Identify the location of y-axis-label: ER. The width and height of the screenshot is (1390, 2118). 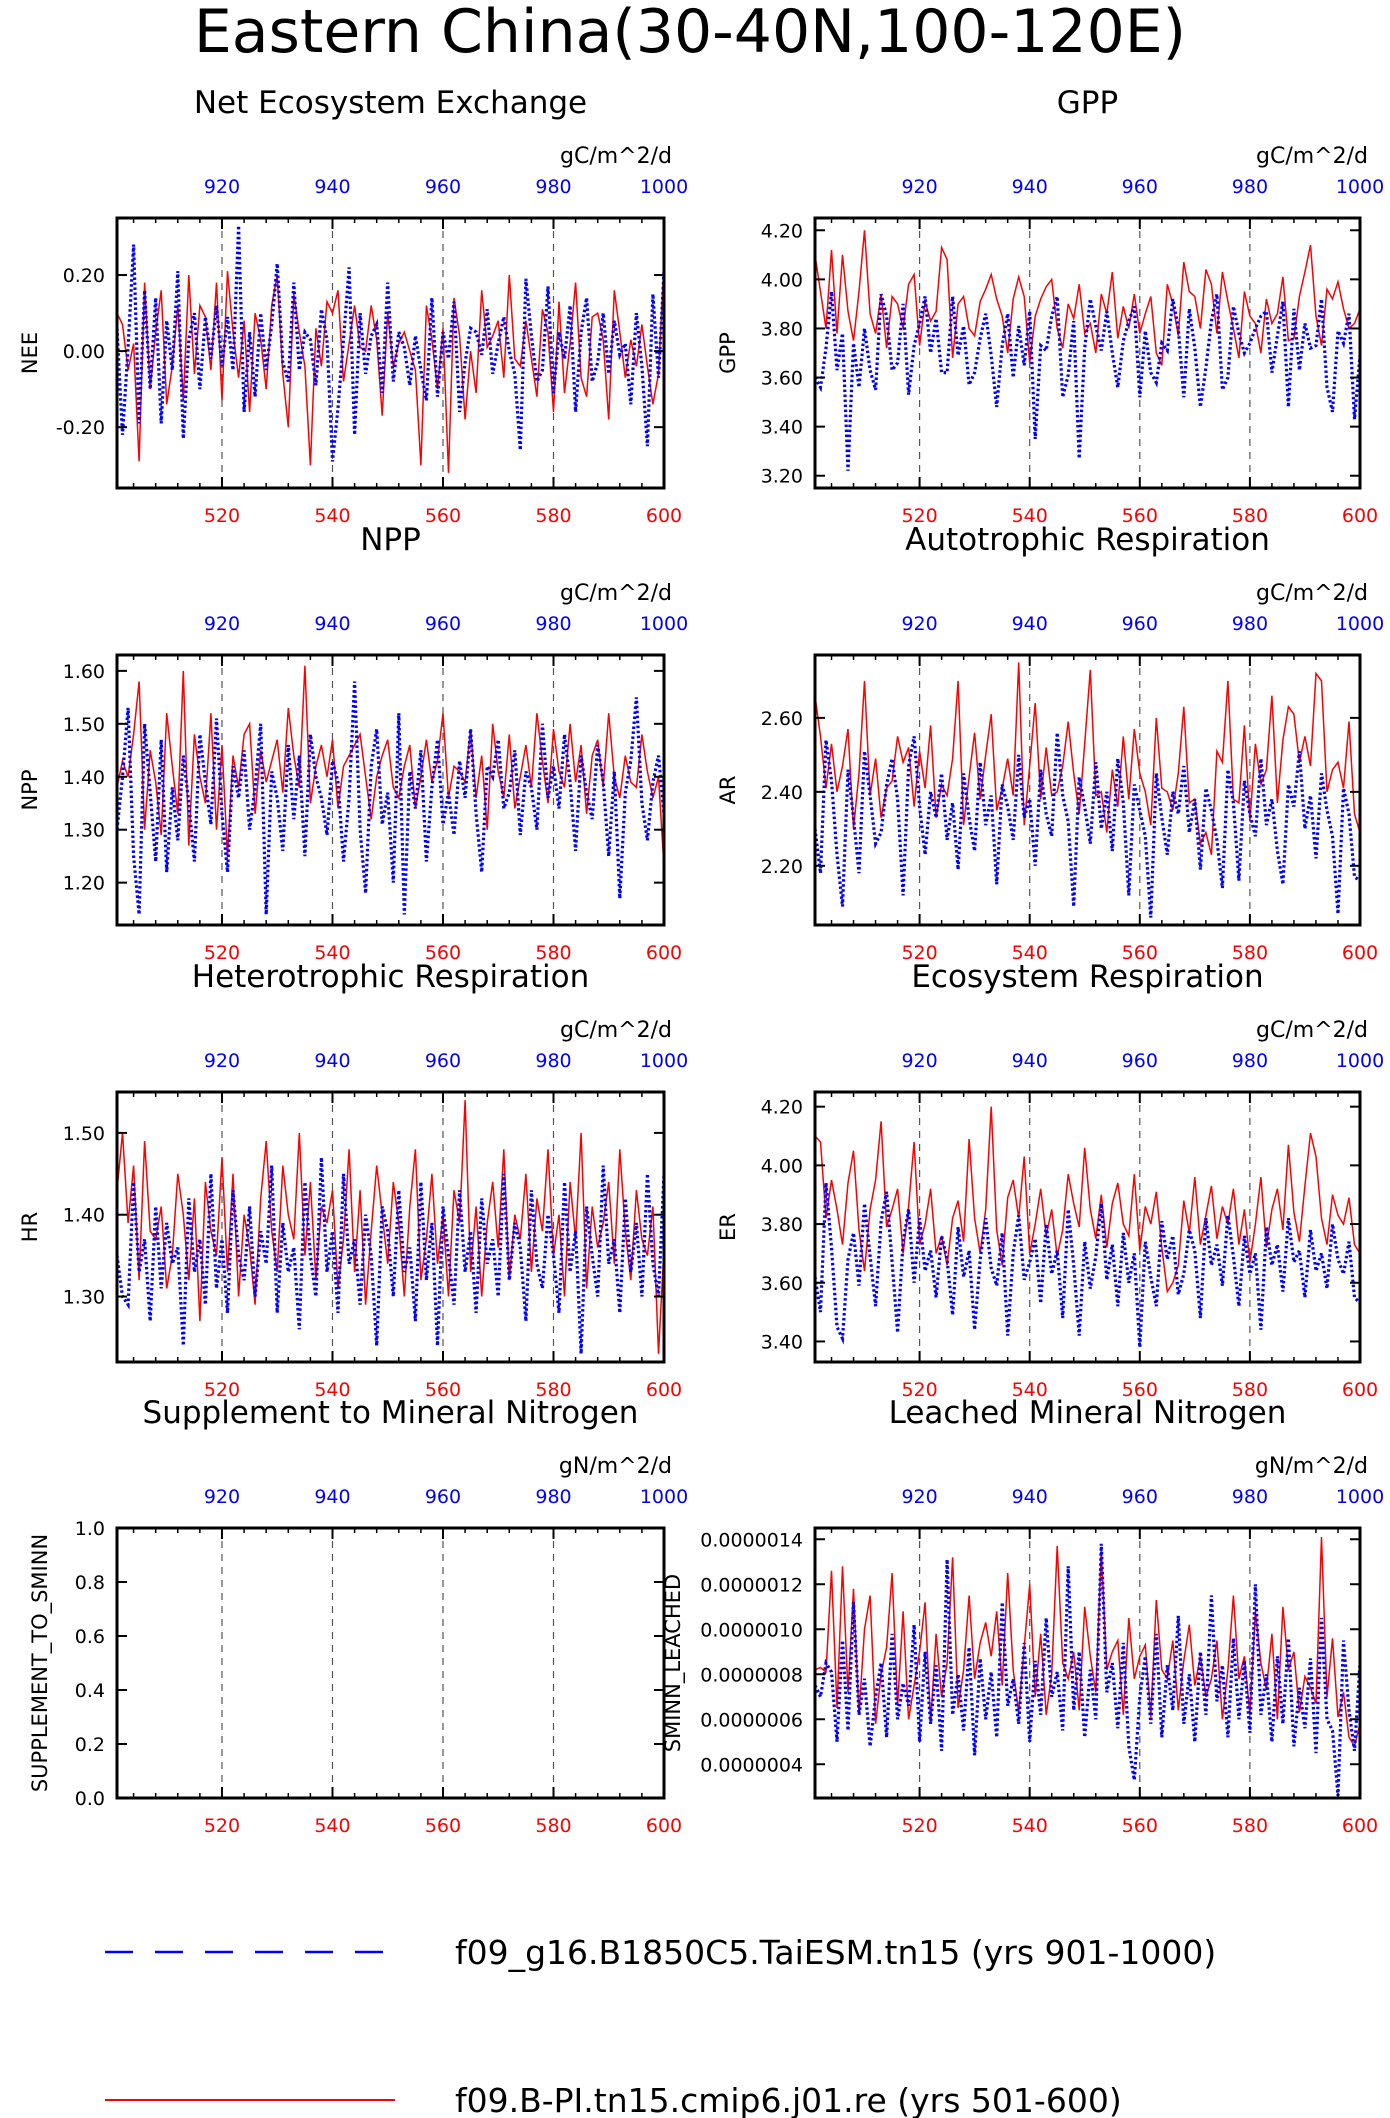
(728, 1227).